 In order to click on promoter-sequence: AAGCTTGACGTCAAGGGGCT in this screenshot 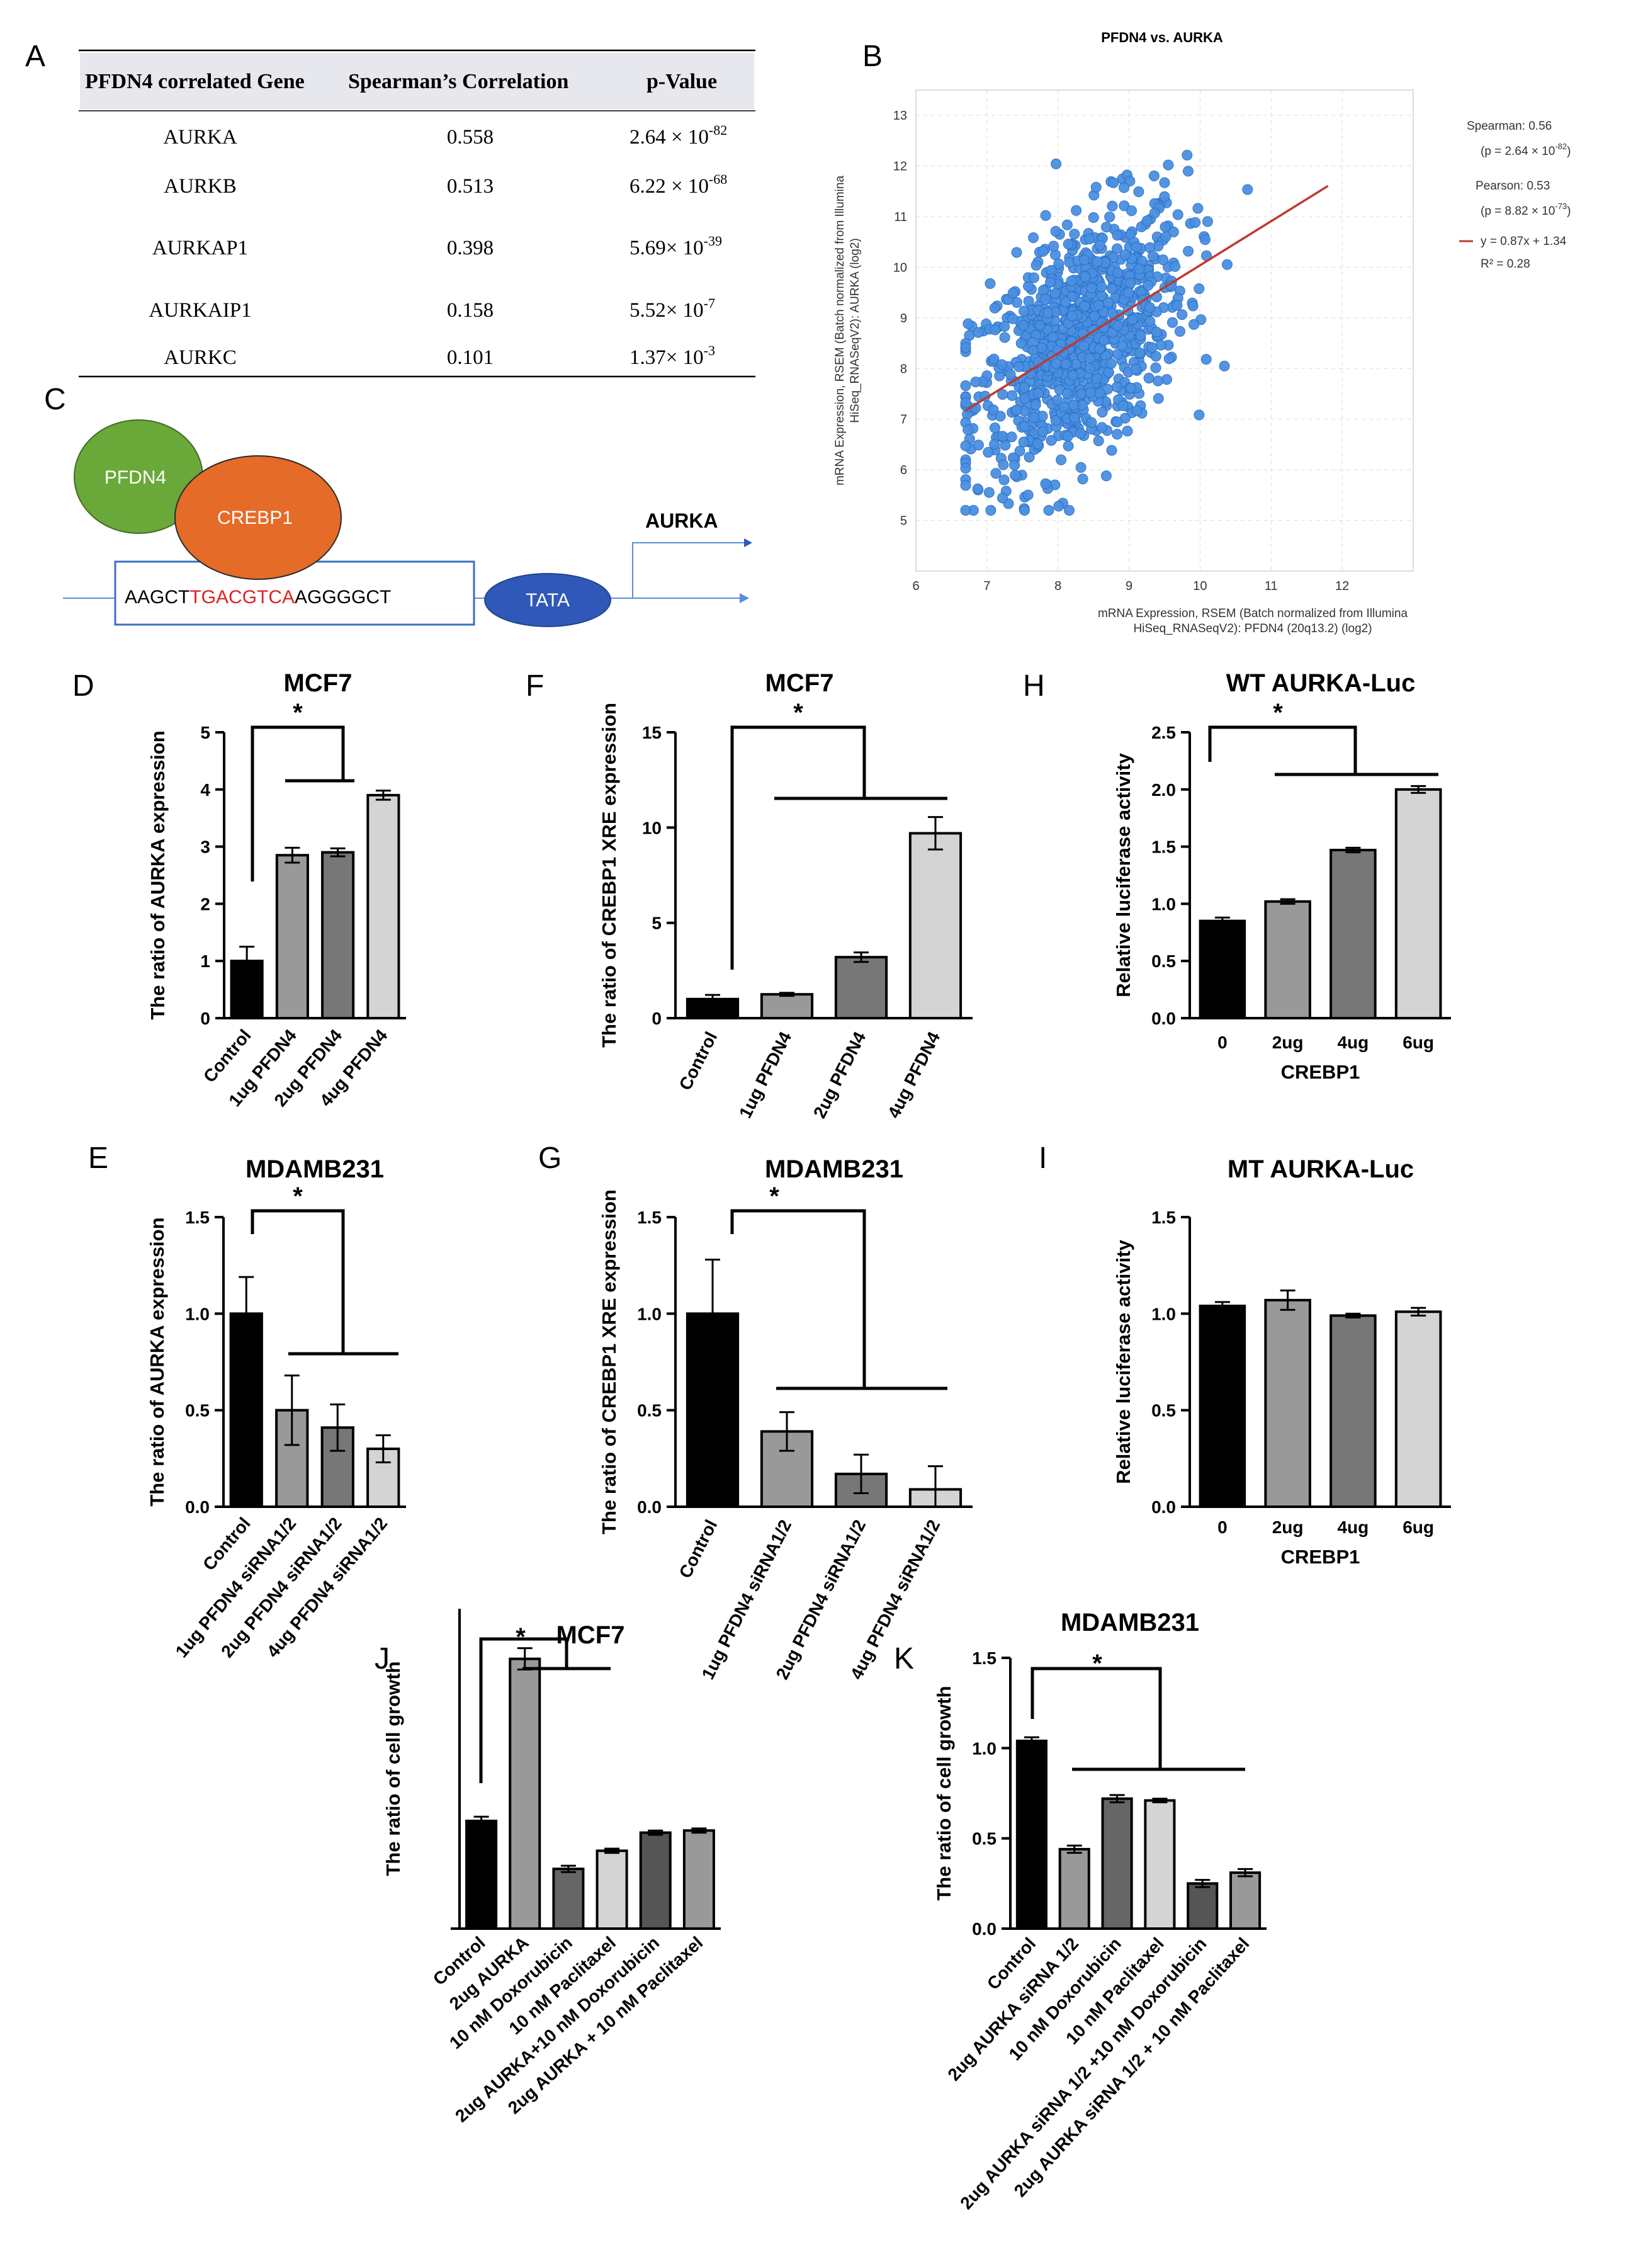, I will do `click(258, 597)`.